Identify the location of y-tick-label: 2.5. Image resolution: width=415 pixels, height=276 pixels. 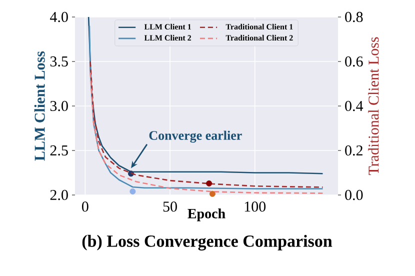
(59, 150).